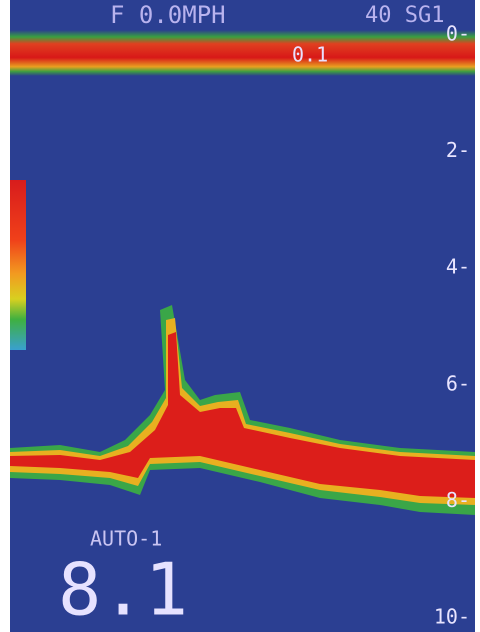 This screenshot has height=632, width=480. I want to click on depth-scale-label: 10-, so click(452, 617).